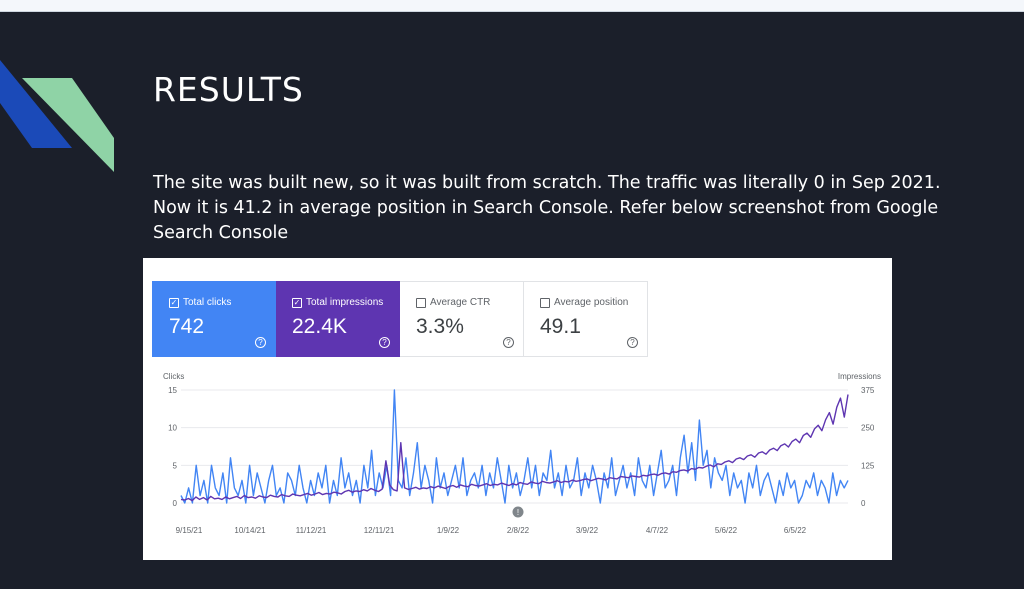 Image resolution: width=1024 pixels, height=589 pixels. What do you see at coordinates (460, 302) in the screenshot?
I see `metric-label: Average CTR` at bounding box center [460, 302].